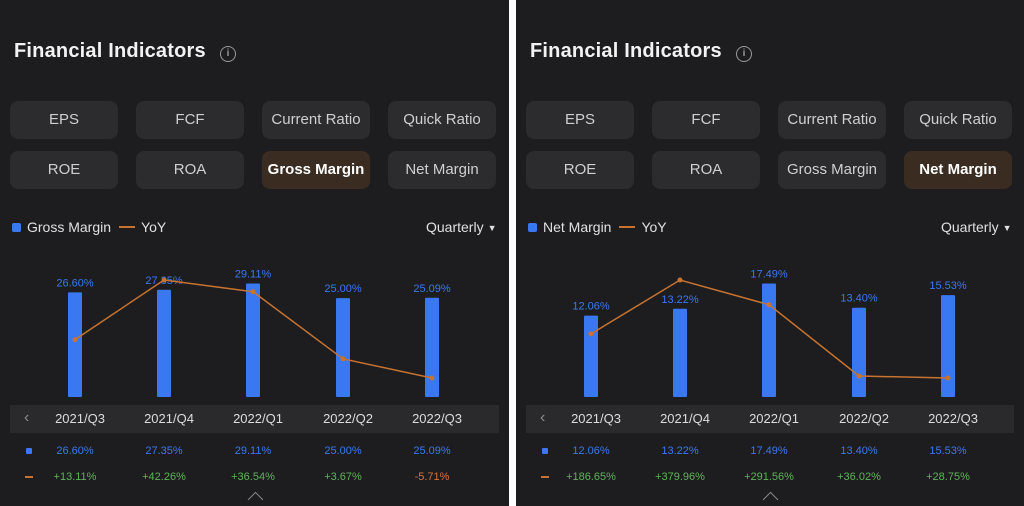  Describe the element at coordinates (680, 477) in the screenshot. I see `yoy-value-cell: +379.96%` at that location.